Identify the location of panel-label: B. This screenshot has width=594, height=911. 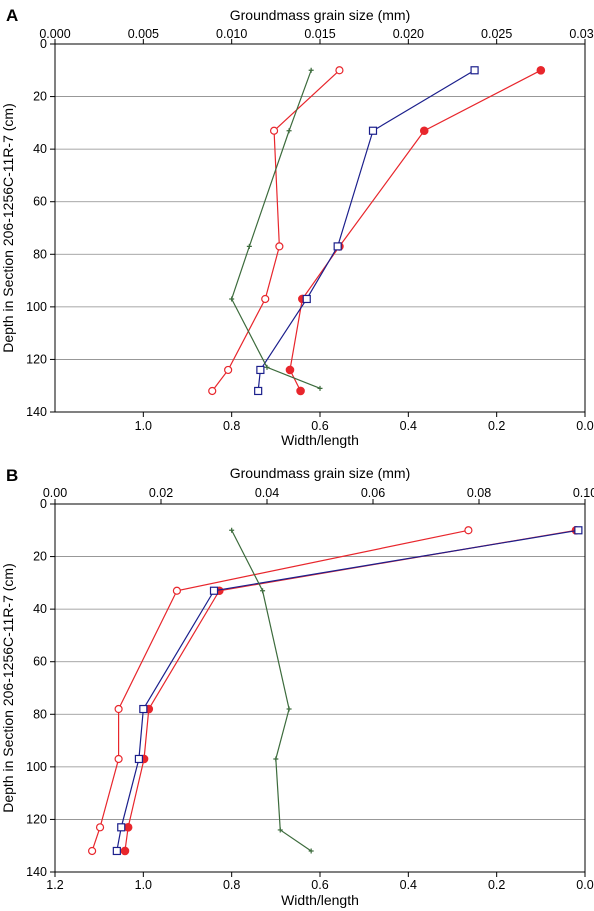
(12, 475).